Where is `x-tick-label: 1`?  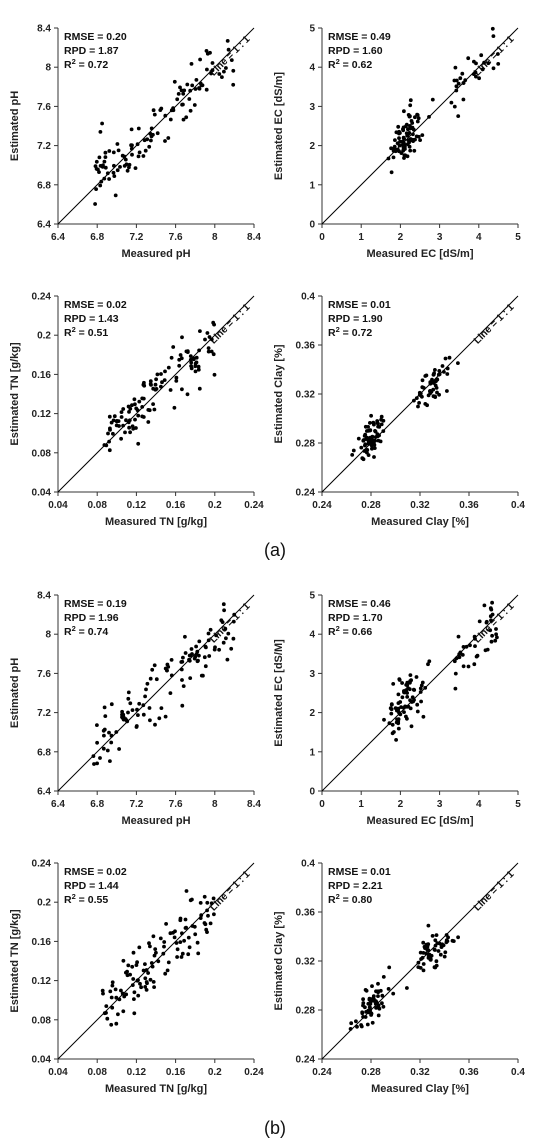 x-tick-label: 1 is located at coordinates (361, 237).